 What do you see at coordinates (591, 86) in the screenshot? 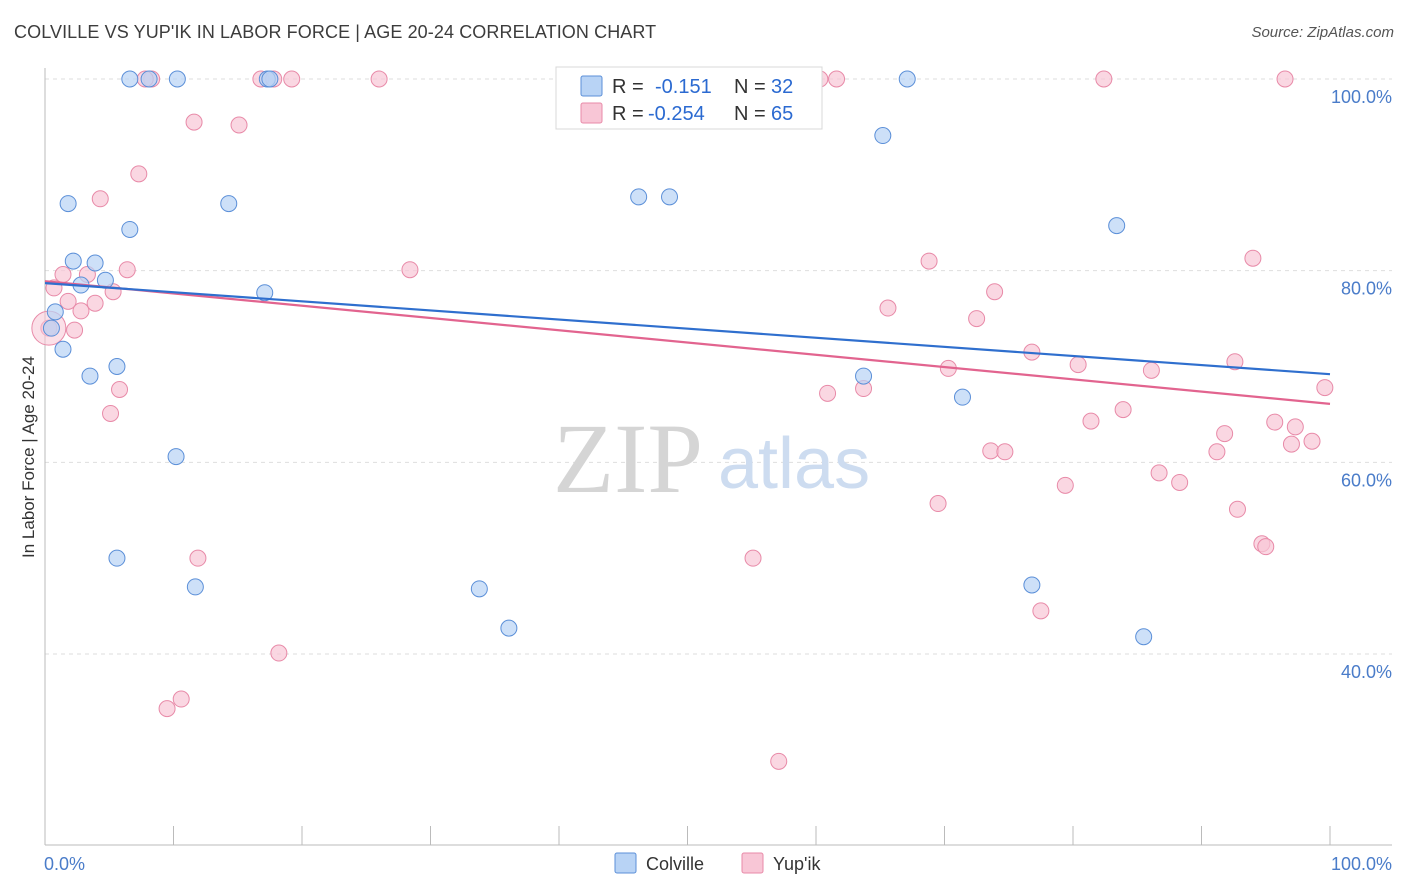
I see `colville-swatch` at bounding box center [591, 86].